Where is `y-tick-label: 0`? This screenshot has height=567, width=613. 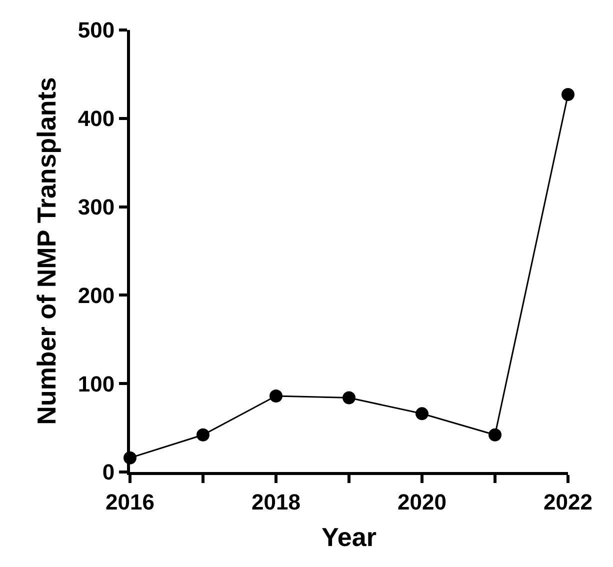 y-tick-label: 0 is located at coordinates (108, 472).